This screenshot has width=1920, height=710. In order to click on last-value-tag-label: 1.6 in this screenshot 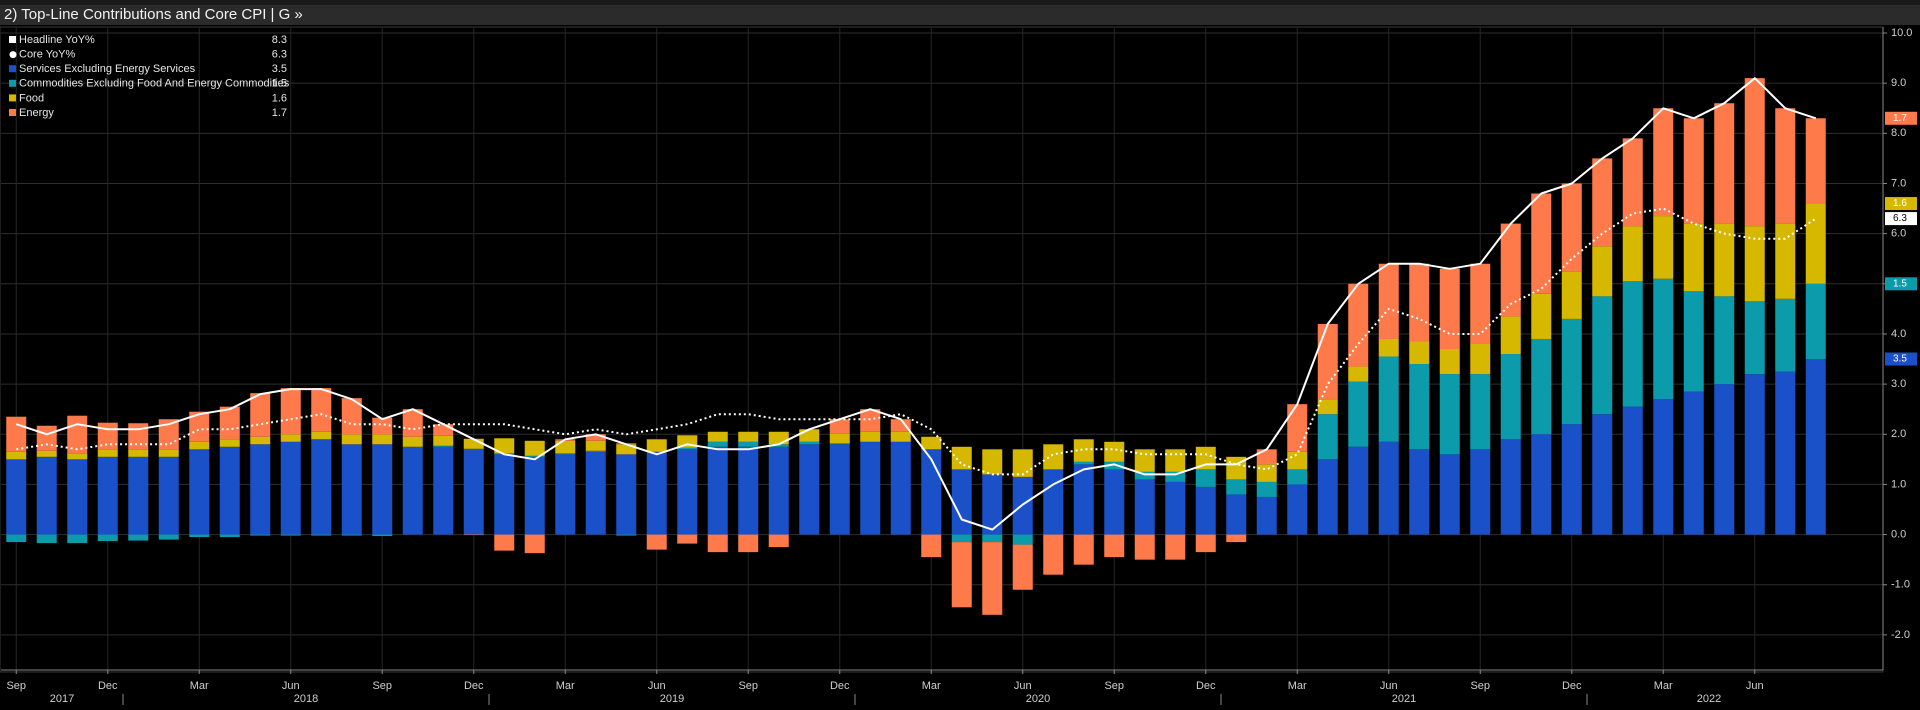, I will do `click(1900, 203)`.